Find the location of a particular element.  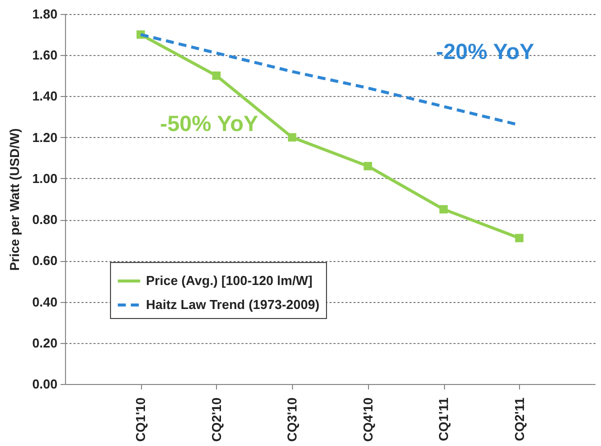

x-tick-label: CQ1'10 is located at coordinates (140, 420).